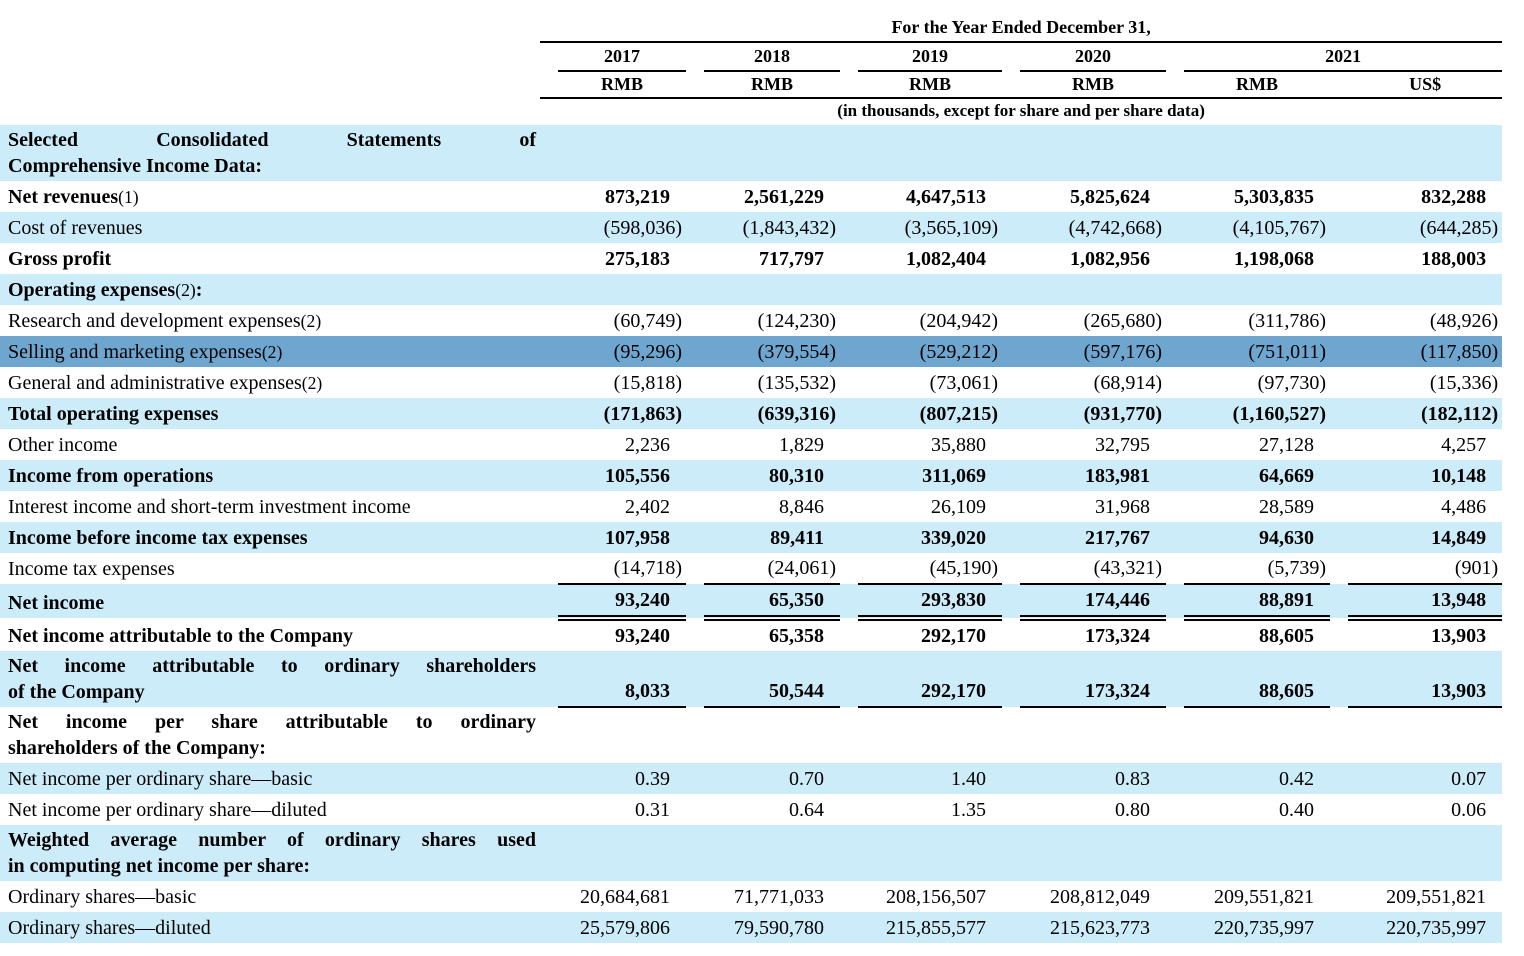 Image resolution: width=1524 pixels, height=956 pixels. Describe the element at coordinates (642, 636) in the screenshot. I see `cell-value: 93,240` at that location.